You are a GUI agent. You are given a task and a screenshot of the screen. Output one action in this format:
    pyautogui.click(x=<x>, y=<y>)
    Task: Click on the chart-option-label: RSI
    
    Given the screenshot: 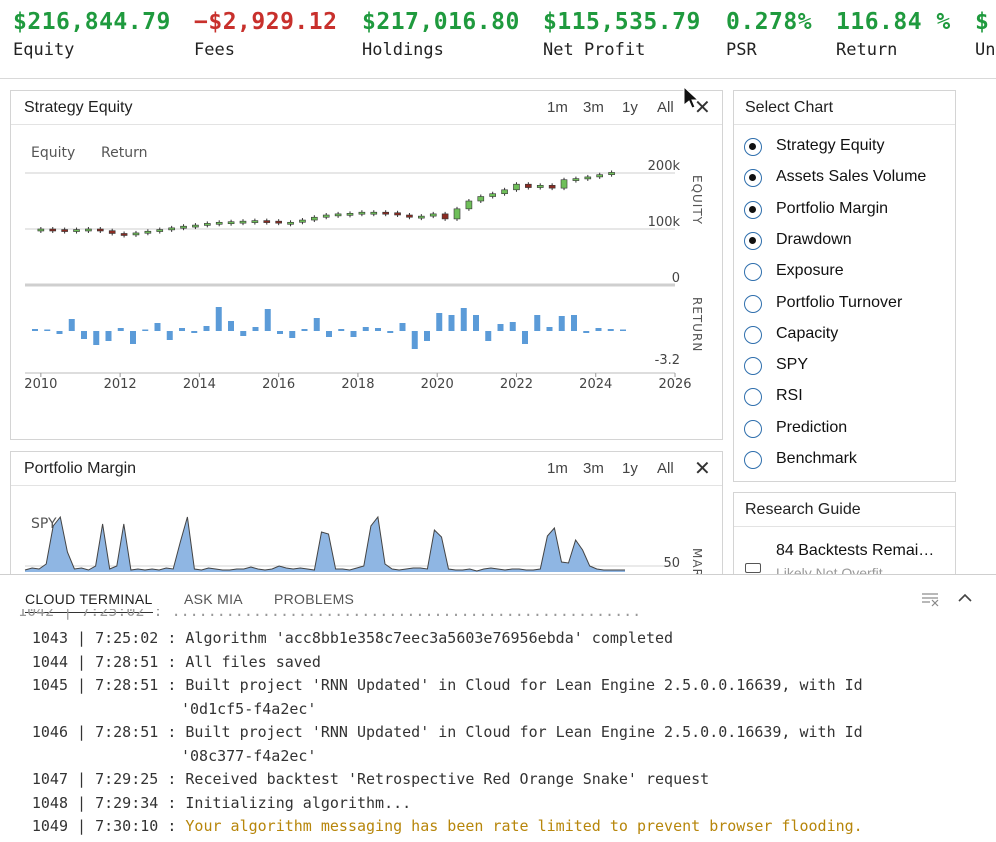 What is the action you would take?
    pyautogui.click(x=789, y=396)
    